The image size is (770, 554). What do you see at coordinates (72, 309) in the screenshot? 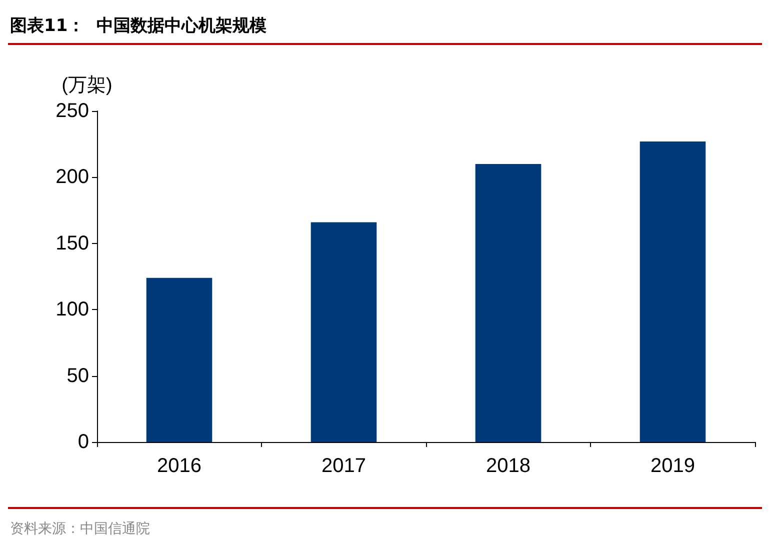
I see `y-tick-label: 100` at bounding box center [72, 309].